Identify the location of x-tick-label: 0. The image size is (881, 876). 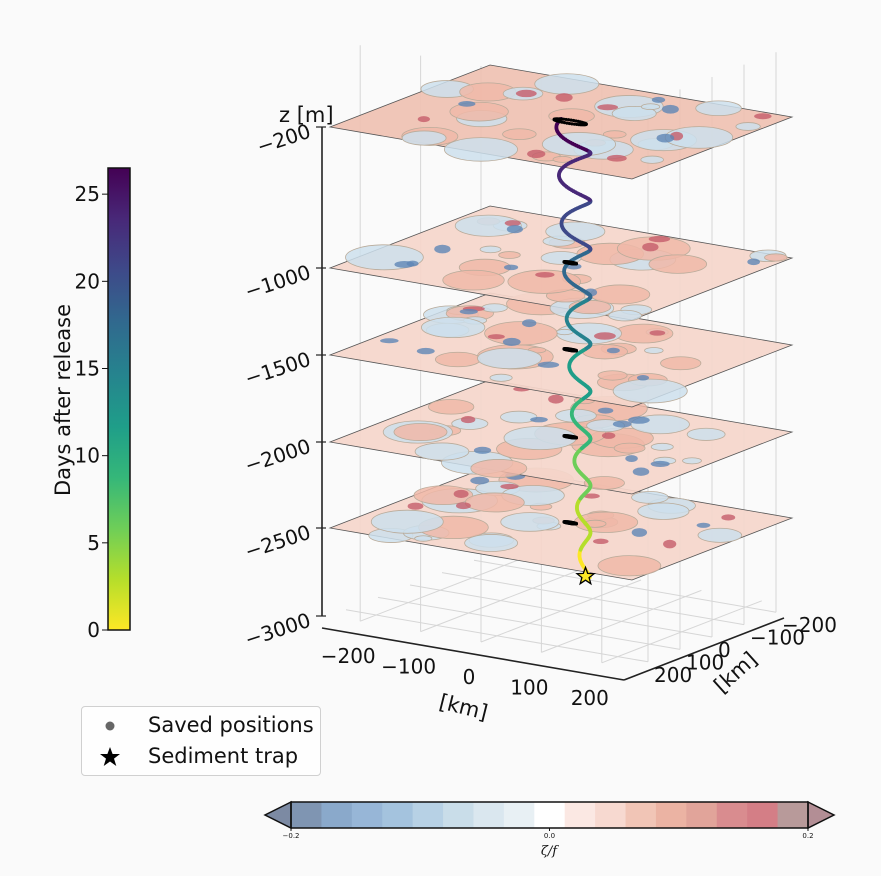
(469, 677).